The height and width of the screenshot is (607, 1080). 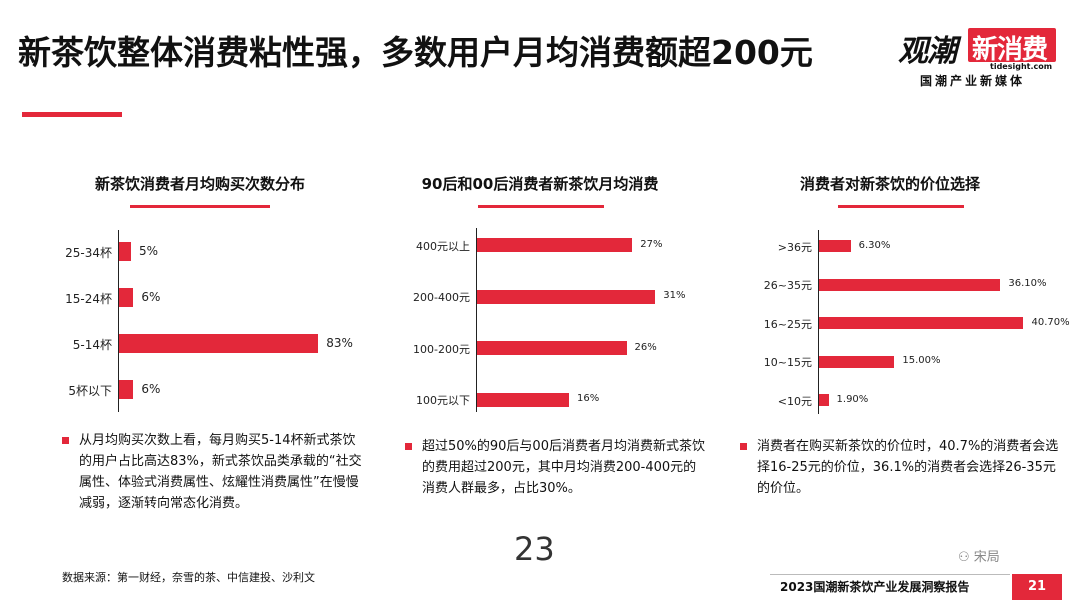 I want to click on note-2-bullet, so click(x=408, y=446).